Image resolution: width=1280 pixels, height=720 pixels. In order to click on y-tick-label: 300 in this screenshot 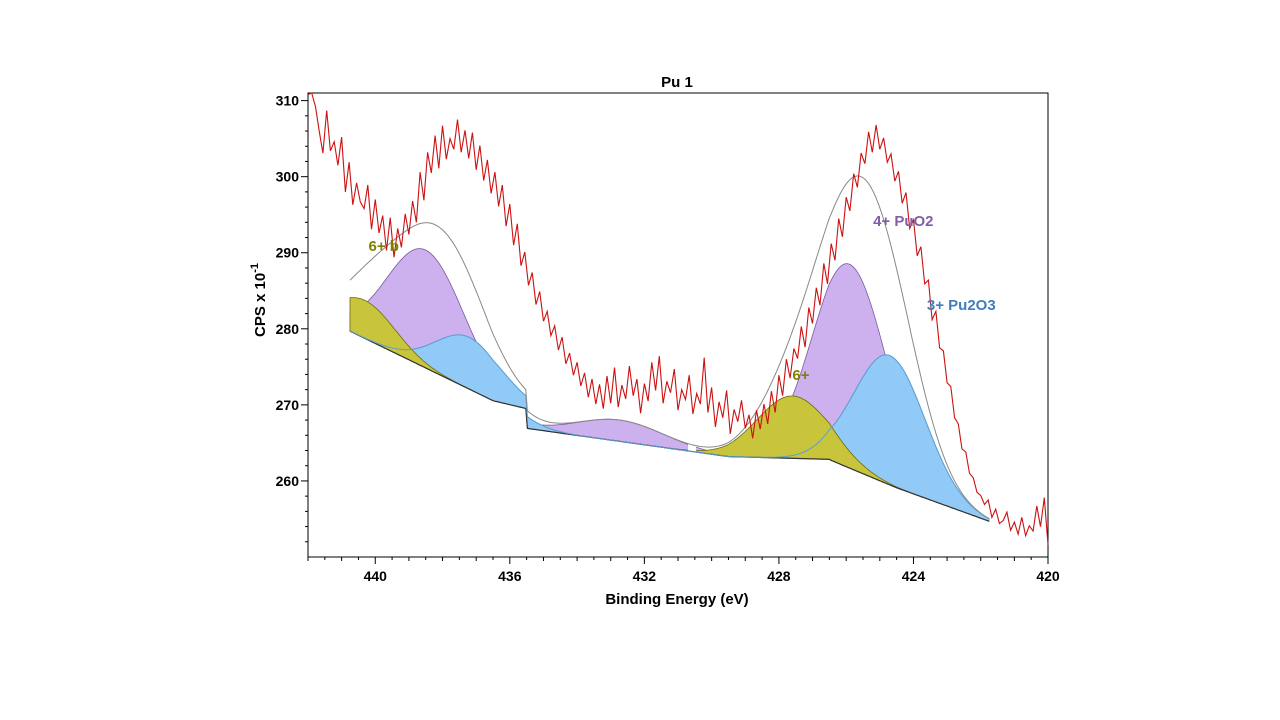, I will do `click(288, 177)`.